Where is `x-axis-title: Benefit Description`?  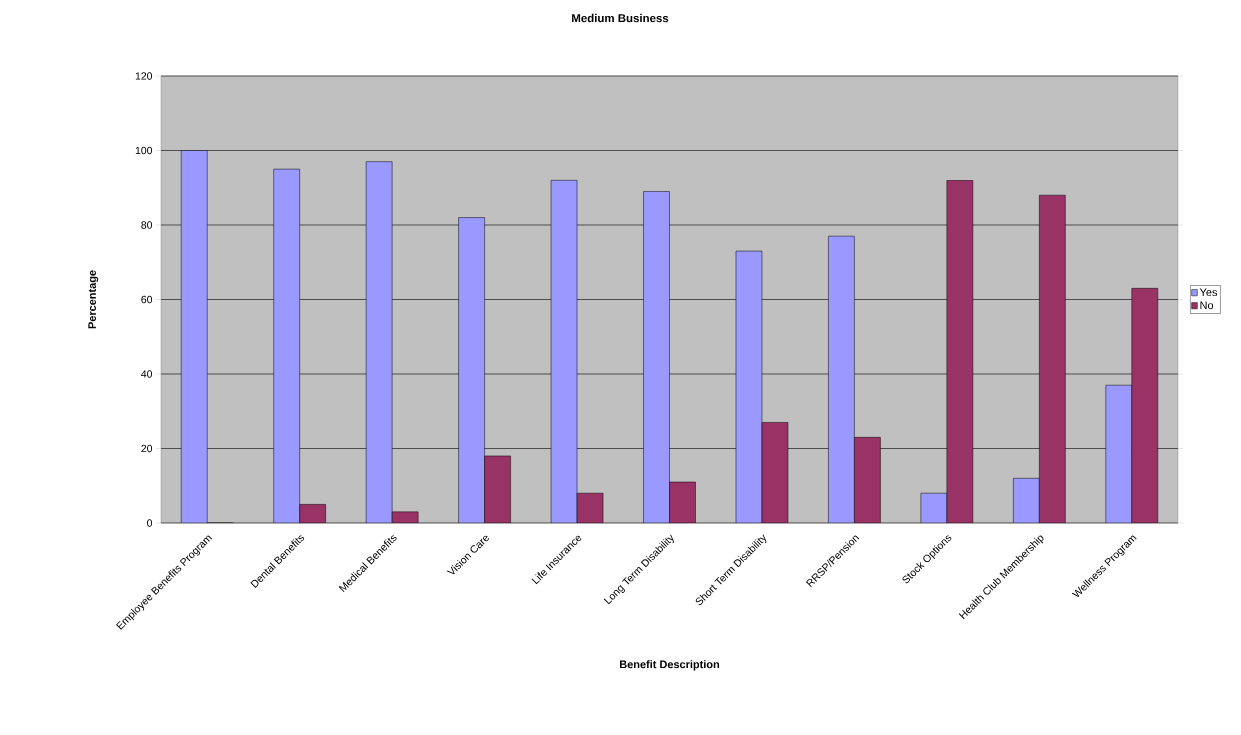
x-axis-title: Benefit Description is located at coordinates (670, 665).